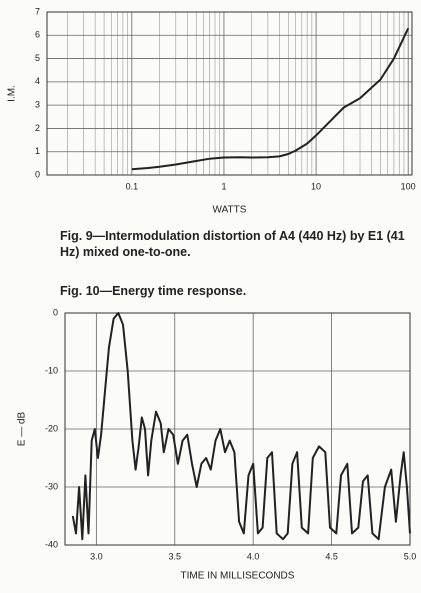  Describe the element at coordinates (37, 128) in the screenshot. I see `y-tick-label: 2` at that location.